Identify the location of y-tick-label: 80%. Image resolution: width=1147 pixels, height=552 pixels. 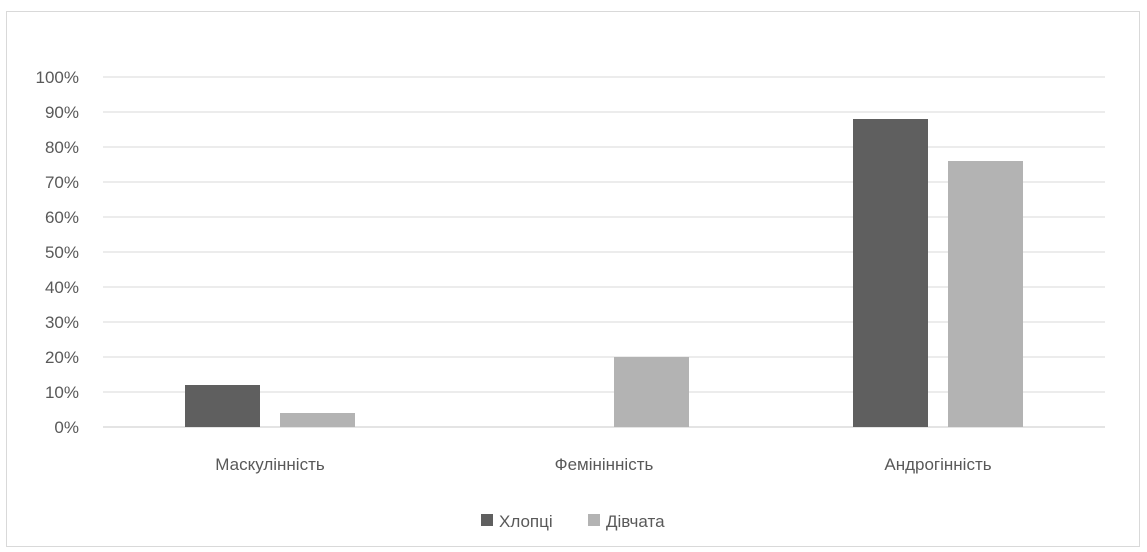
(62, 147).